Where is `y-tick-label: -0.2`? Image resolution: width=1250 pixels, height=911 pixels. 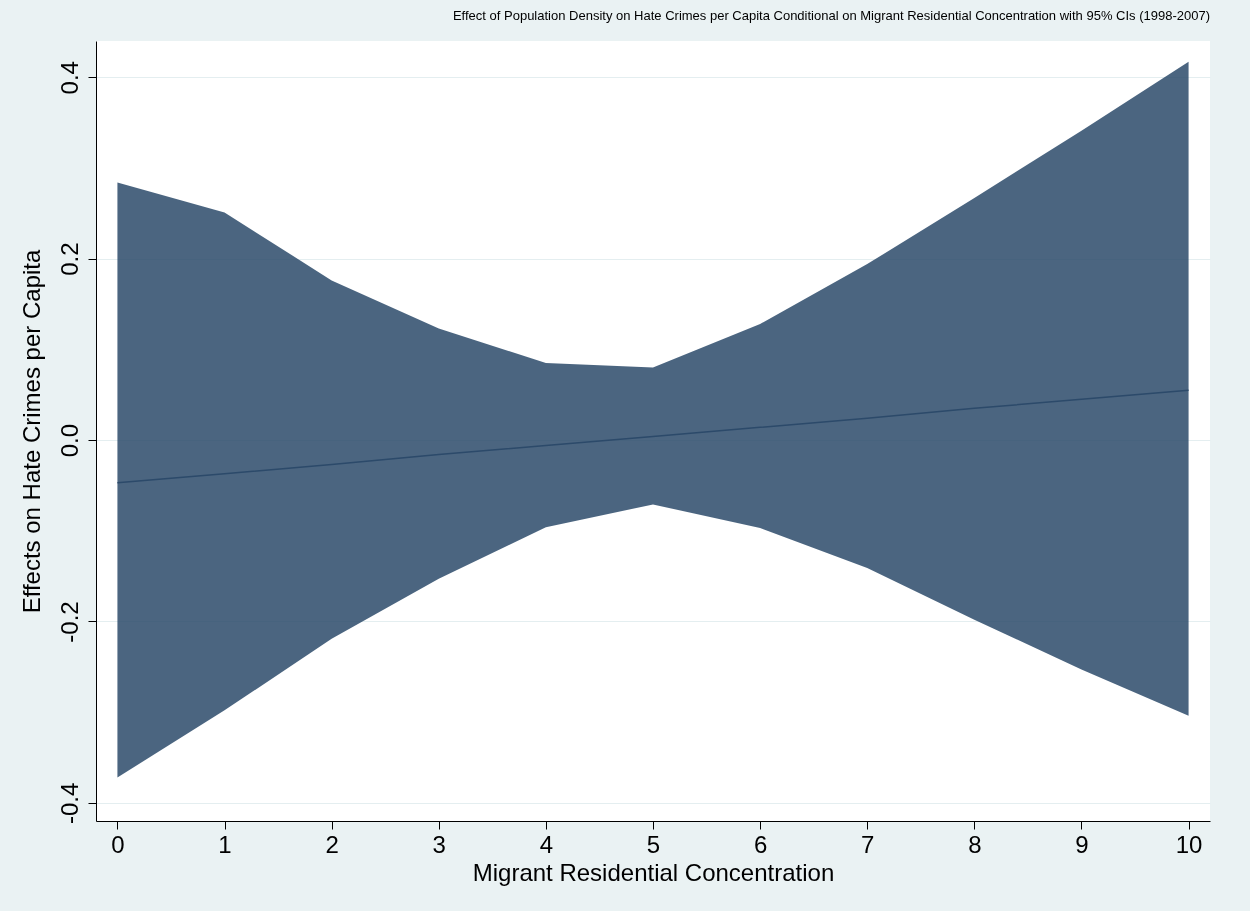
y-tick-label: -0.2 is located at coordinates (69, 622).